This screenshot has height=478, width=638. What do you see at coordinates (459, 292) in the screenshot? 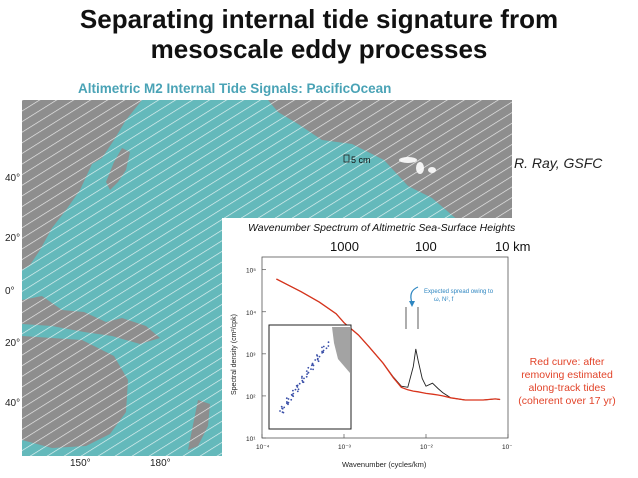
I see `spread-annotation: Expected spread owing to` at bounding box center [459, 292].